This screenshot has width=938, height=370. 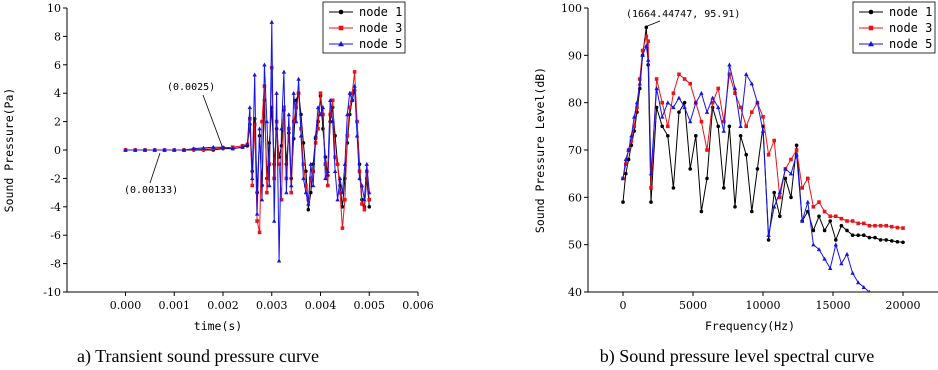 What do you see at coordinates (57, 65) in the screenshot?
I see `chart-a-y-tick-label: 6` at bounding box center [57, 65].